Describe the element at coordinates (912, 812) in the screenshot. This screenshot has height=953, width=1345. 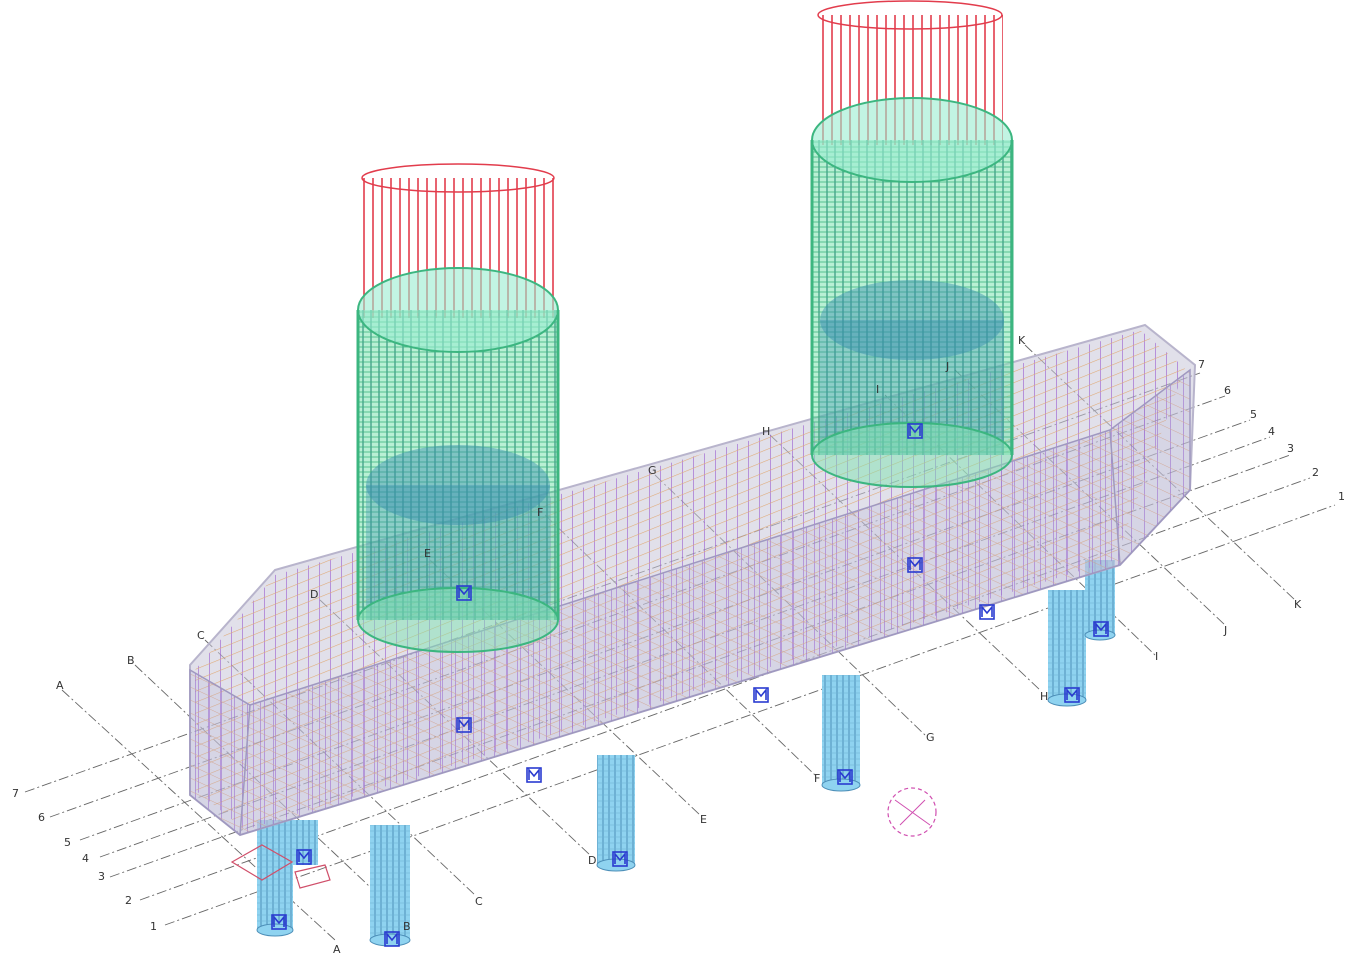
I see `view-gizmo-icon` at that location.